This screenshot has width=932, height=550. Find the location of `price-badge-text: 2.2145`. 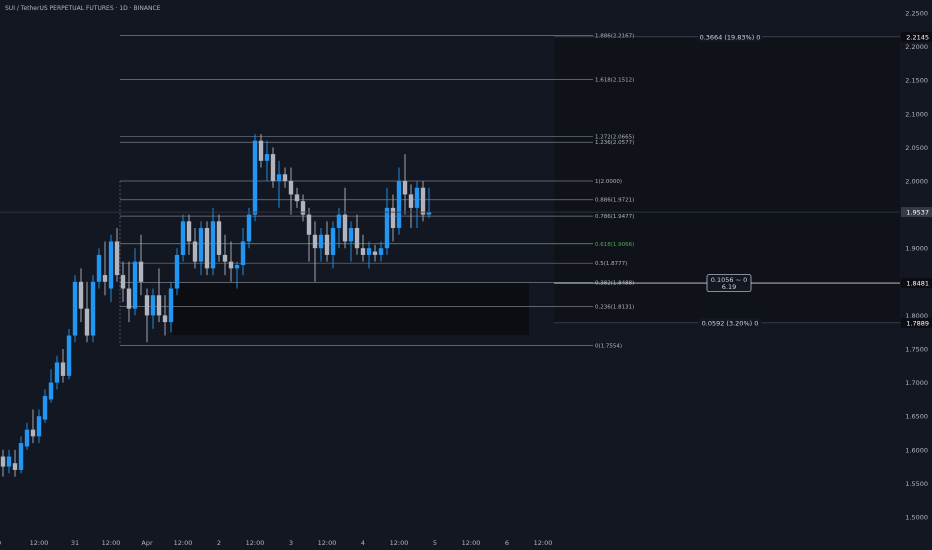

price-badge-text: 2.2145 is located at coordinates (917, 37).